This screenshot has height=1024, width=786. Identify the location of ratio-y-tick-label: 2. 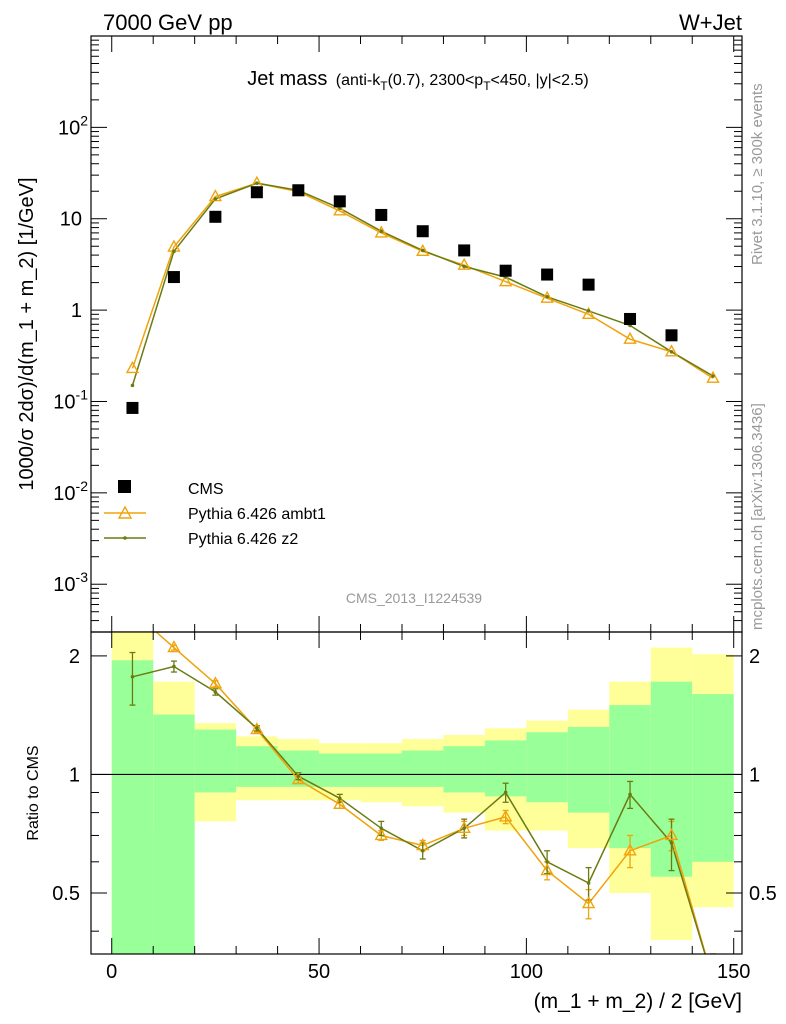
(74, 657).